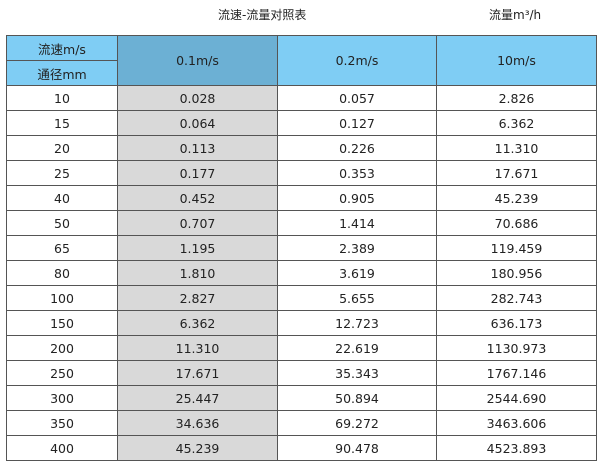 This screenshot has height=466, width=600. I want to click on flow-cell: 0.113, so click(197, 148).